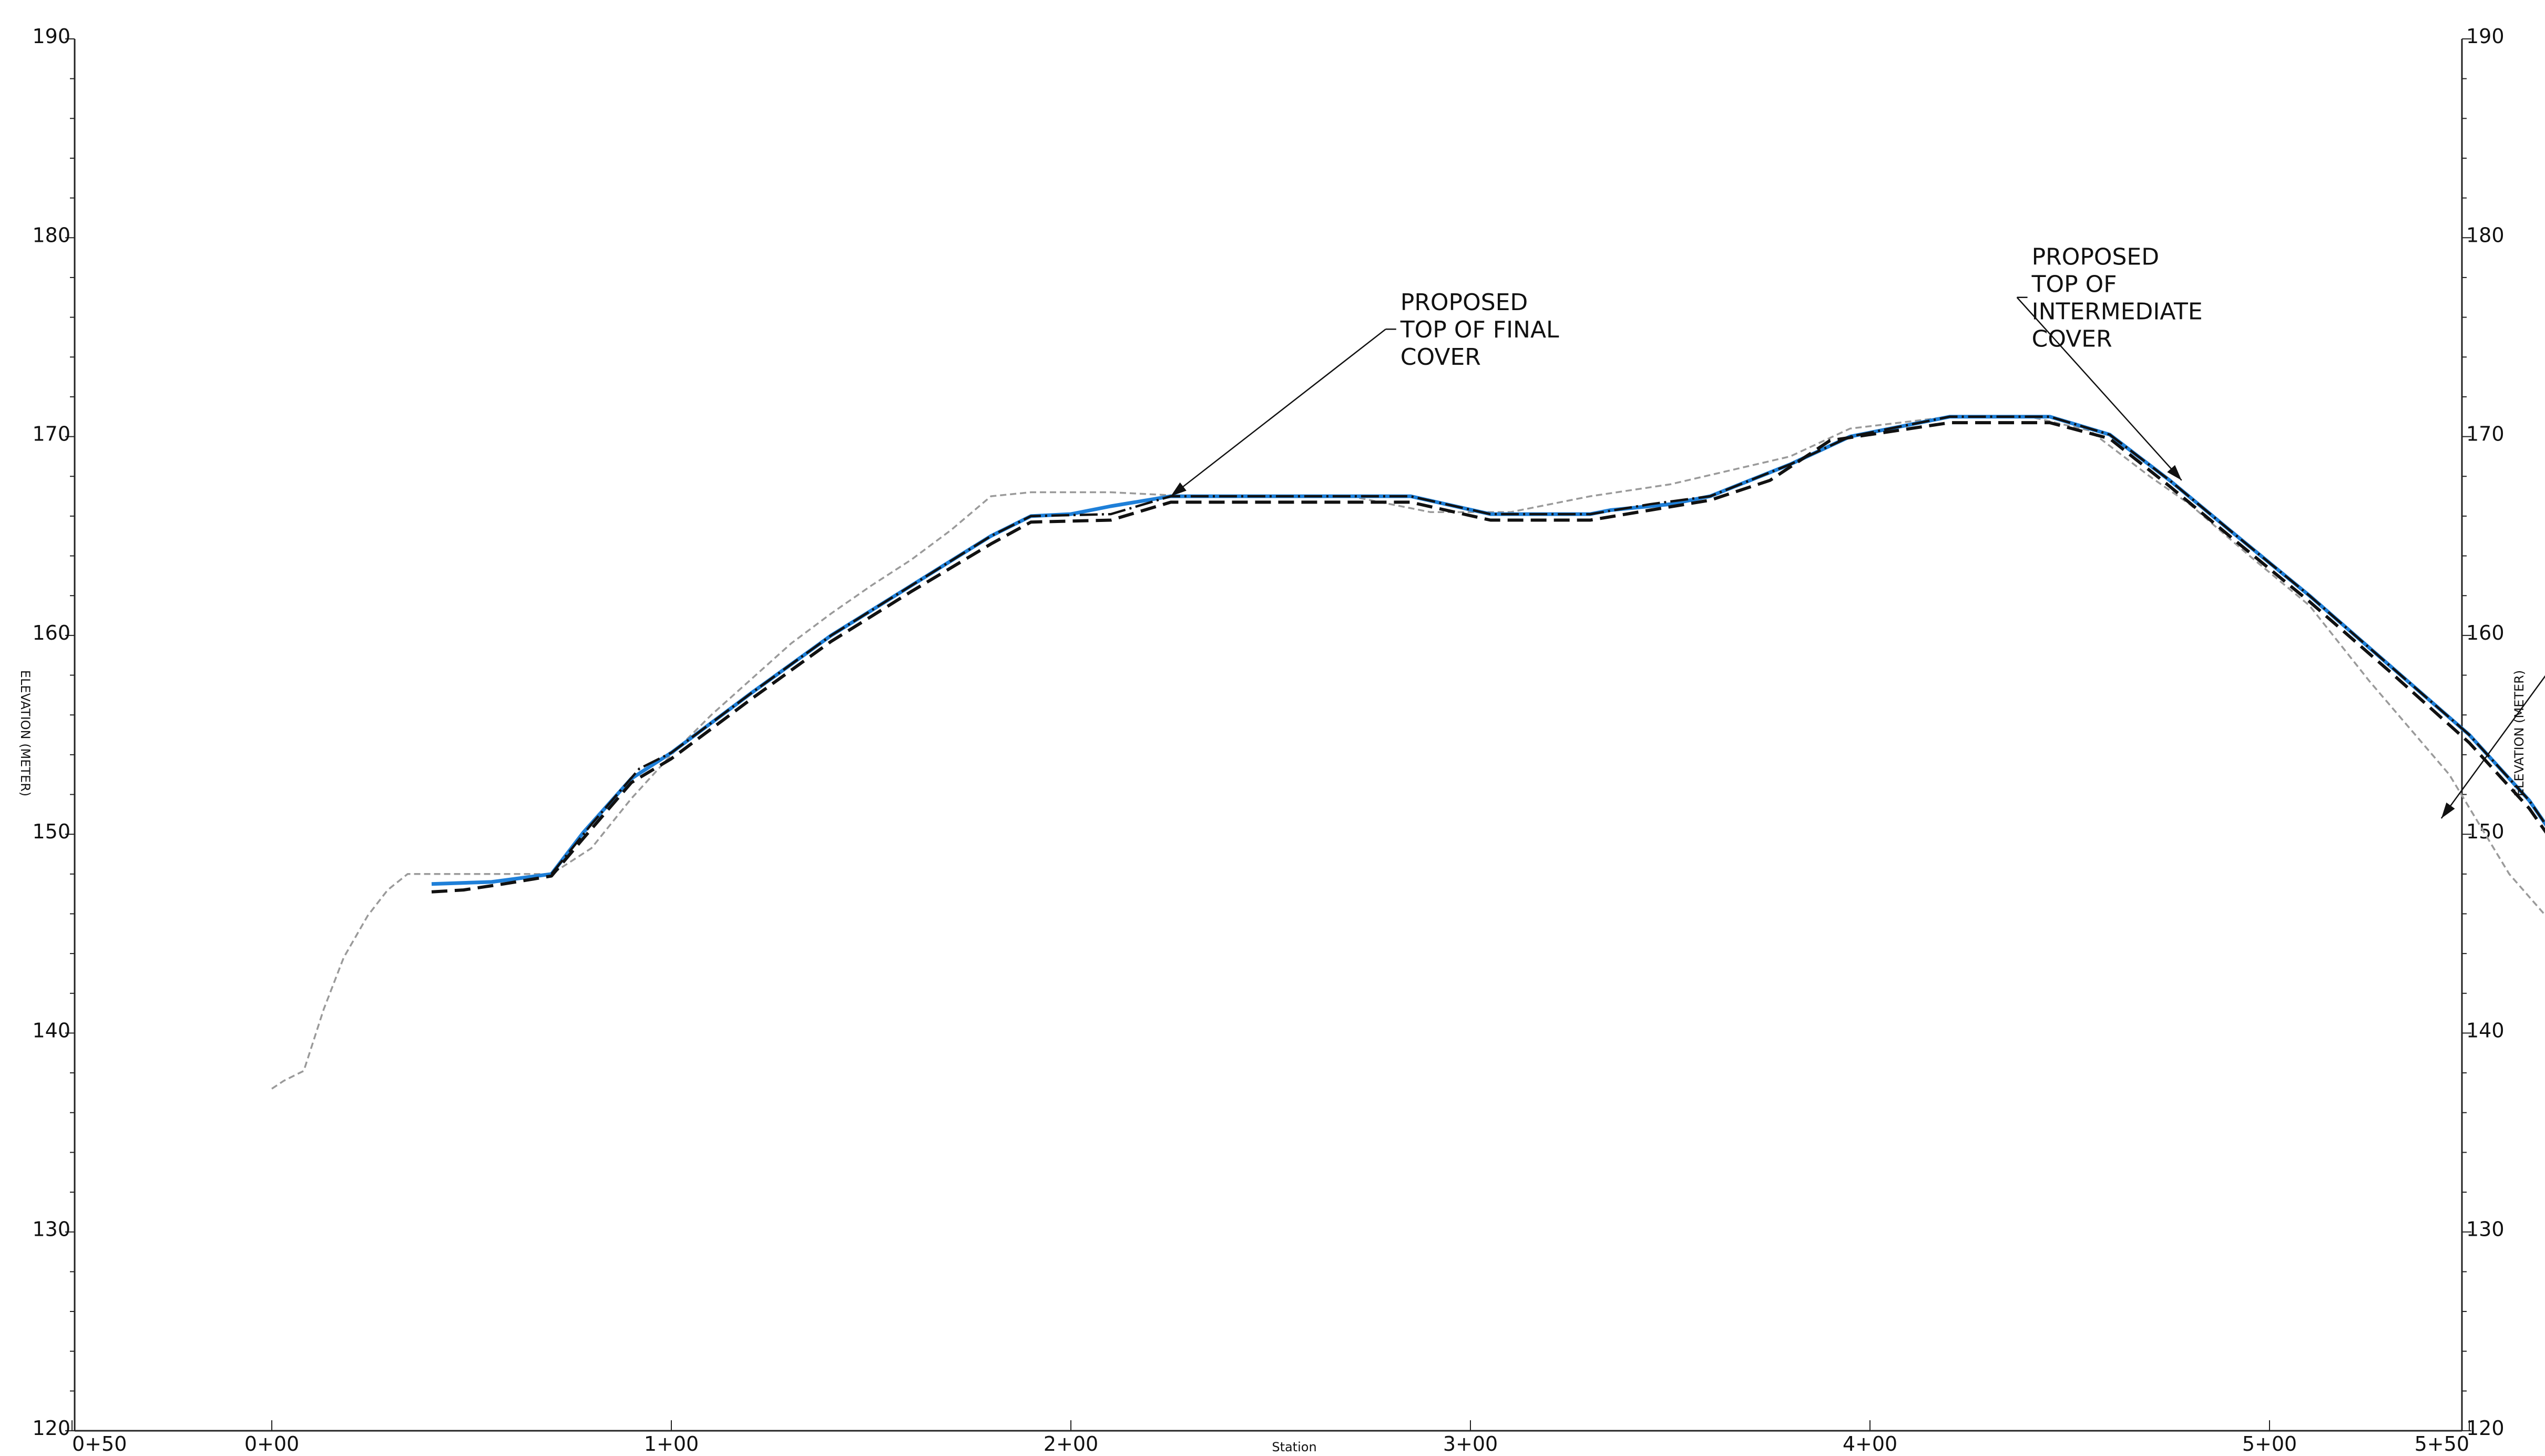  What do you see at coordinates (51, 37) in the screenshot?
I see `y-tick-label-left: 190` at bounding box center [51, 37].